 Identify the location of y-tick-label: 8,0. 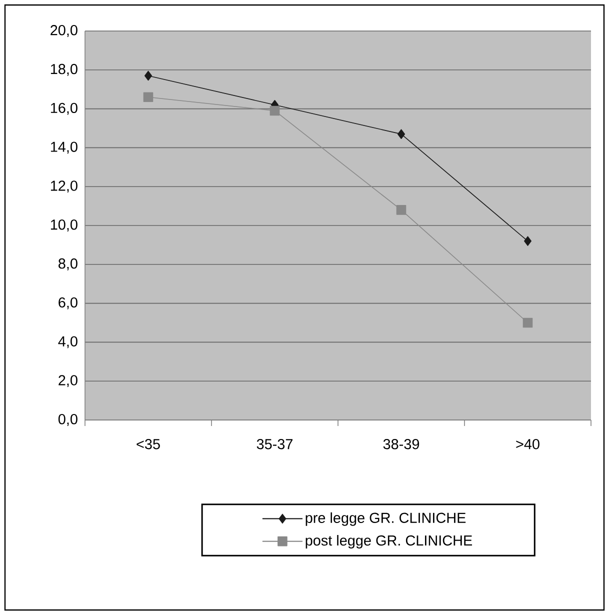
(68, 264).